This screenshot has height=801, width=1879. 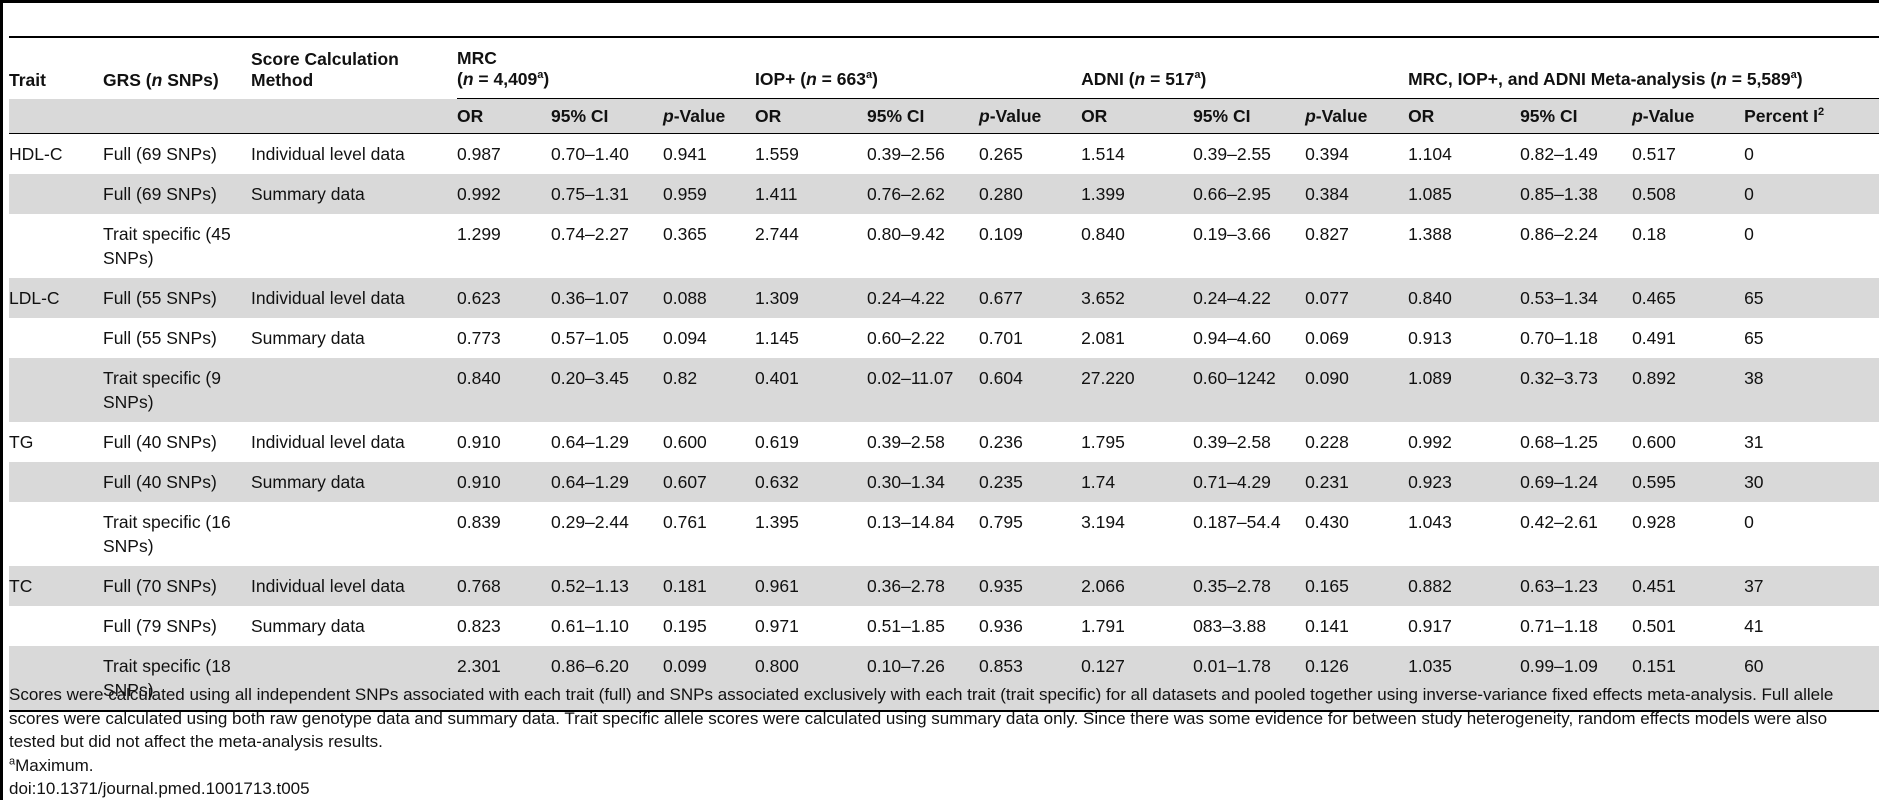 I want to click on footnote-a: aMaximum., so click(x=51, y=764).